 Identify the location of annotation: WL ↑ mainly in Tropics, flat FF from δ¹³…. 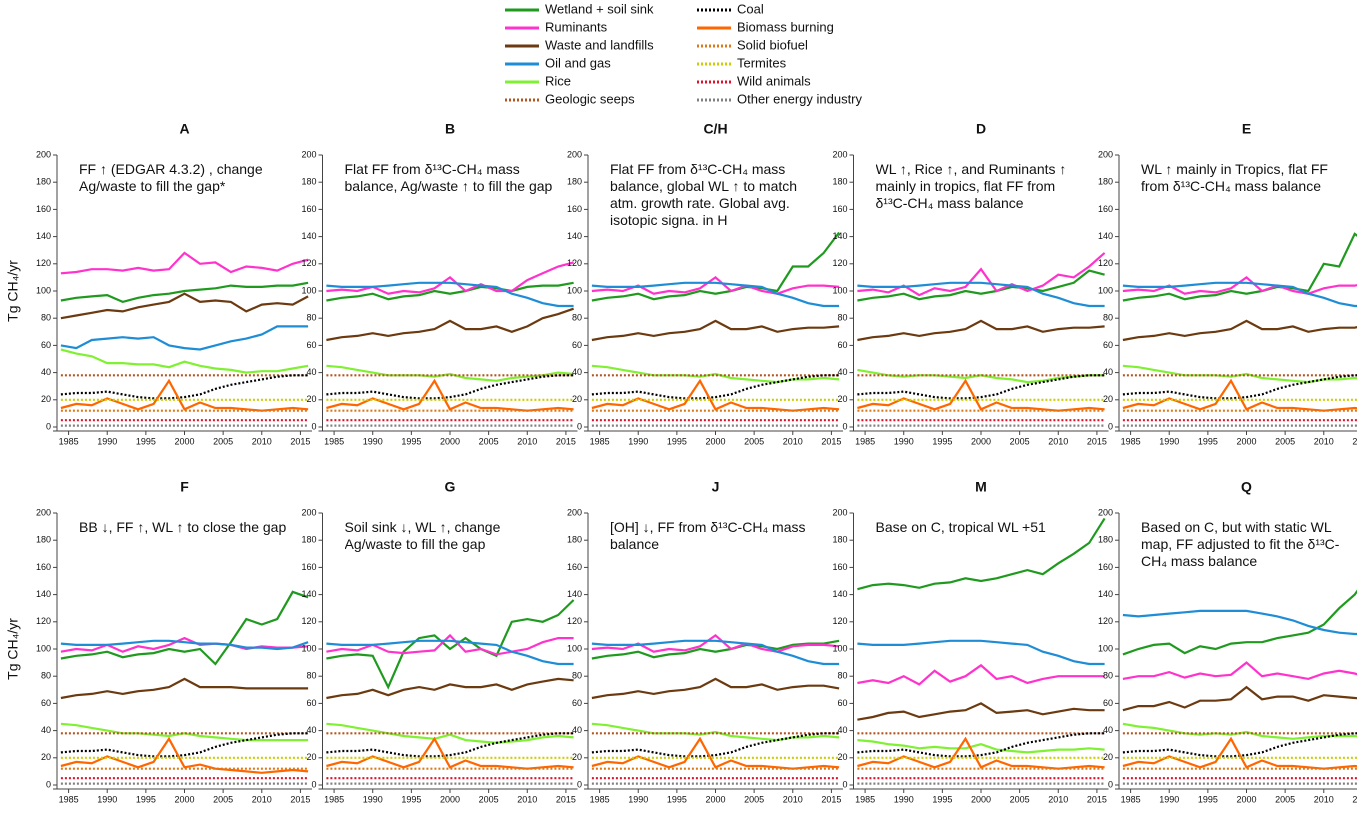
(1234, 177).